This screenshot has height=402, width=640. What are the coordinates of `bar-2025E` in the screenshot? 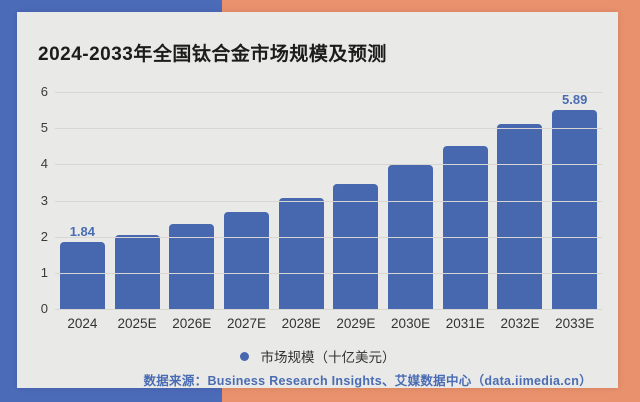 It's located at (137, 271).